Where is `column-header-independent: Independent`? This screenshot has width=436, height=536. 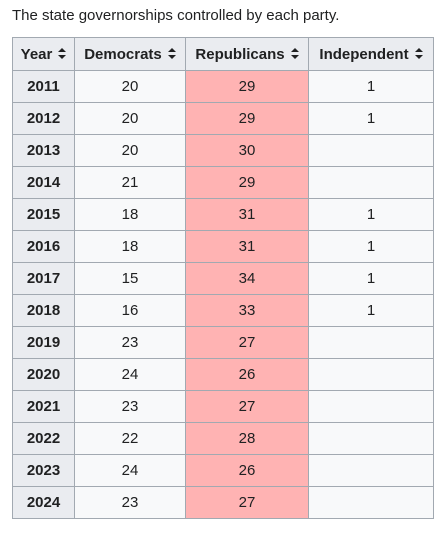 column-header-independent: Independent is located at coordinates (371, 54).